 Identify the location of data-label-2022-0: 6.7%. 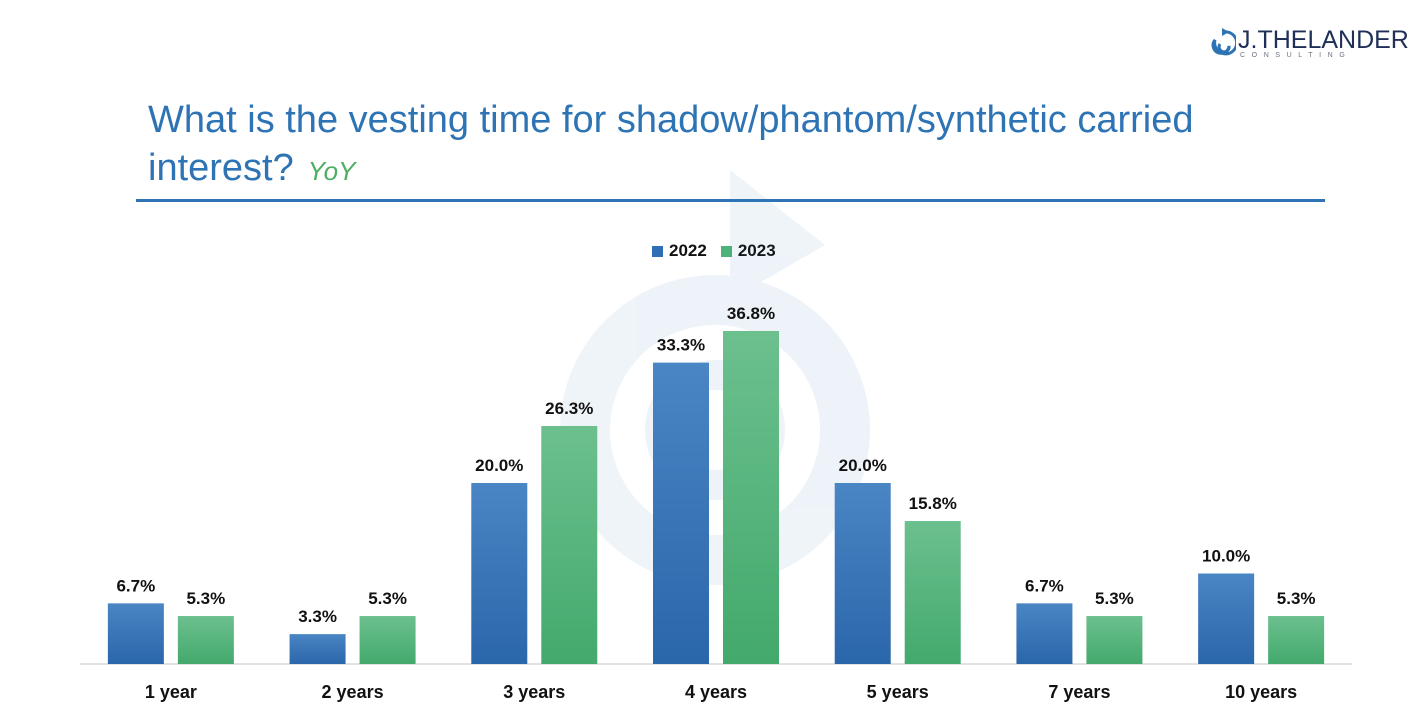
(135, 585).